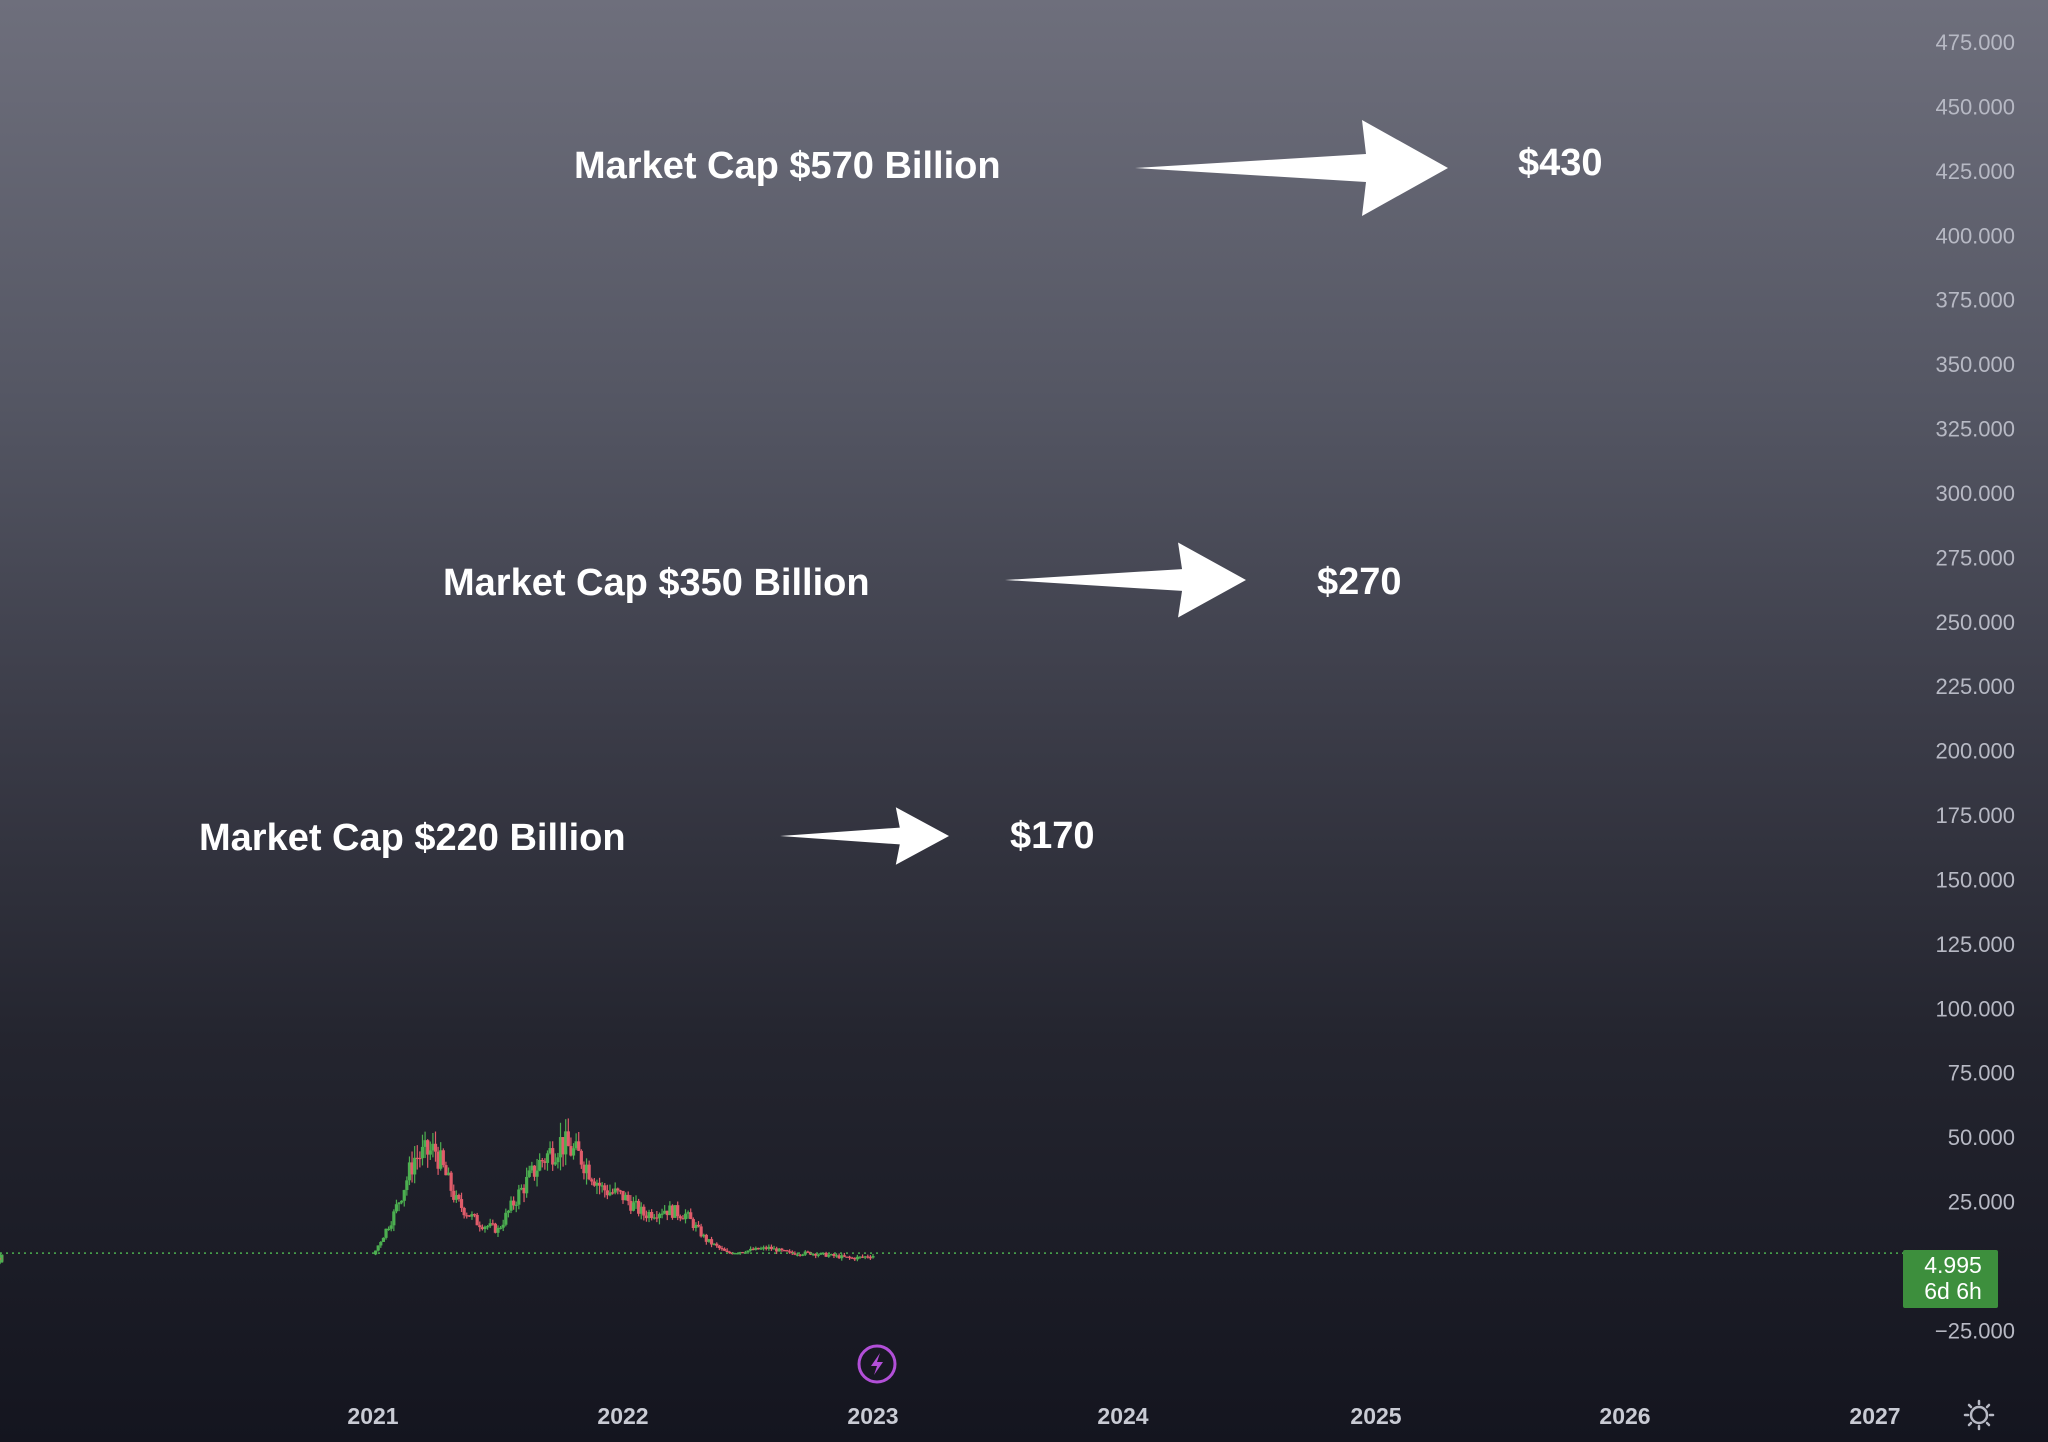  I want to click on current-price-countdown: 6d 6h, so click(1953, 1291).